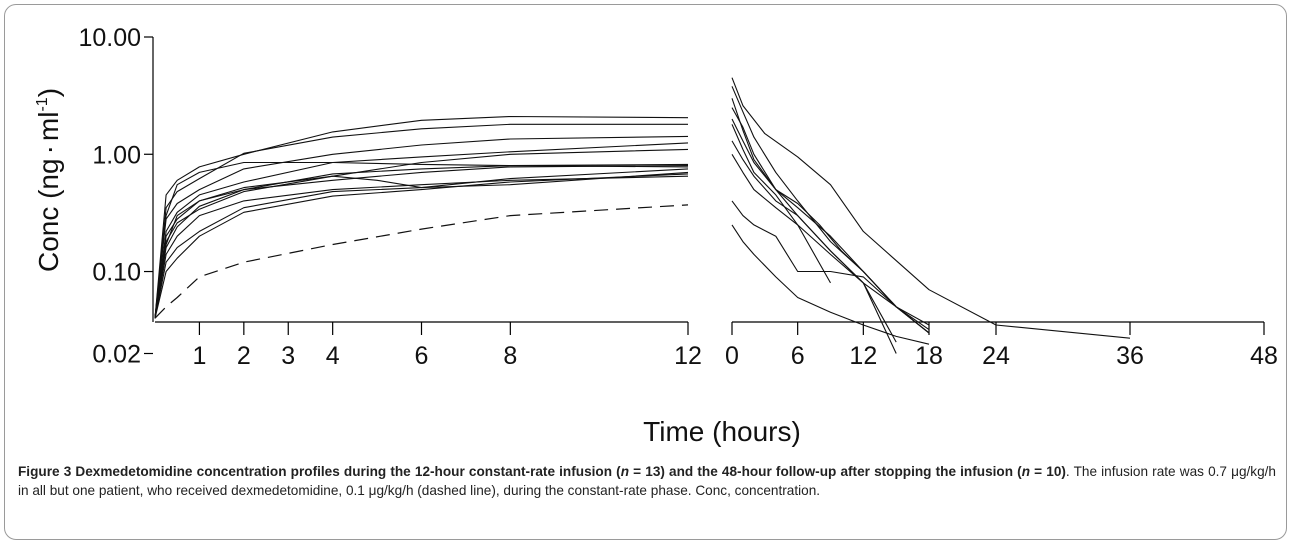 This screenshot has height=545, width=1293. Describe the element at coordinates (42, 104) in the screenshot. I see `y-axis-title-exponent: -1` at that location.